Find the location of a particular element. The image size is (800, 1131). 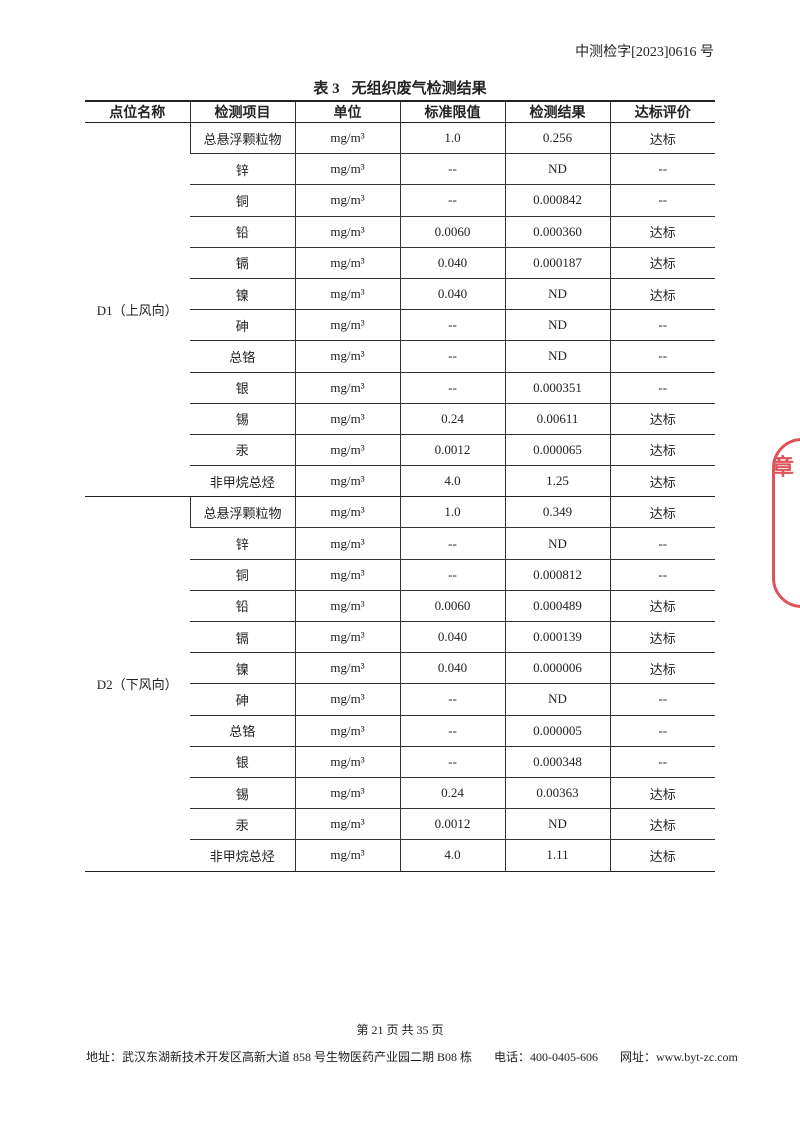

table-row: 镍 mg/m³ 0.040 ND 达标 is located at coordinates (400, 294).